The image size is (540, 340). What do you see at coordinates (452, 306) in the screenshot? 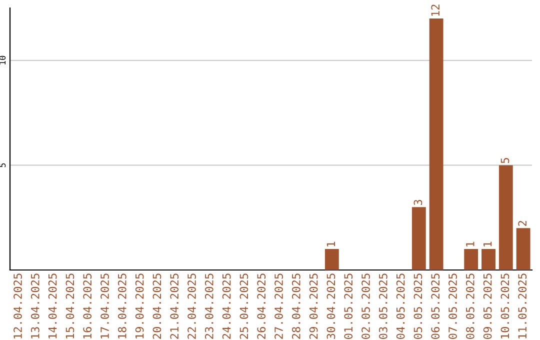
I see `x-tick-label: 07.05.2025` at bounding box center [452, 306].